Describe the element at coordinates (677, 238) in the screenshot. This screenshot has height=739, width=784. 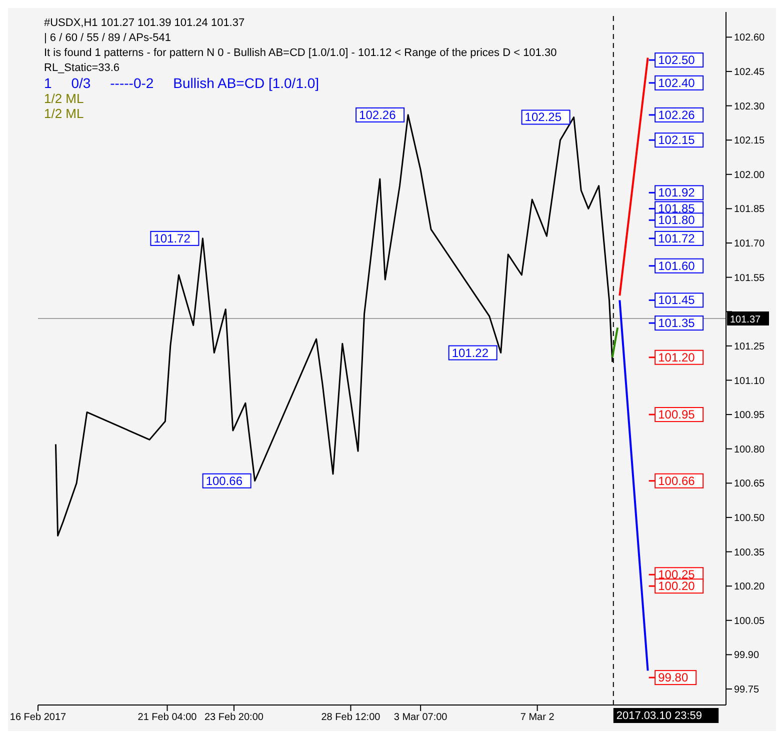
I see `ref-line-label: 101.72` at that location.